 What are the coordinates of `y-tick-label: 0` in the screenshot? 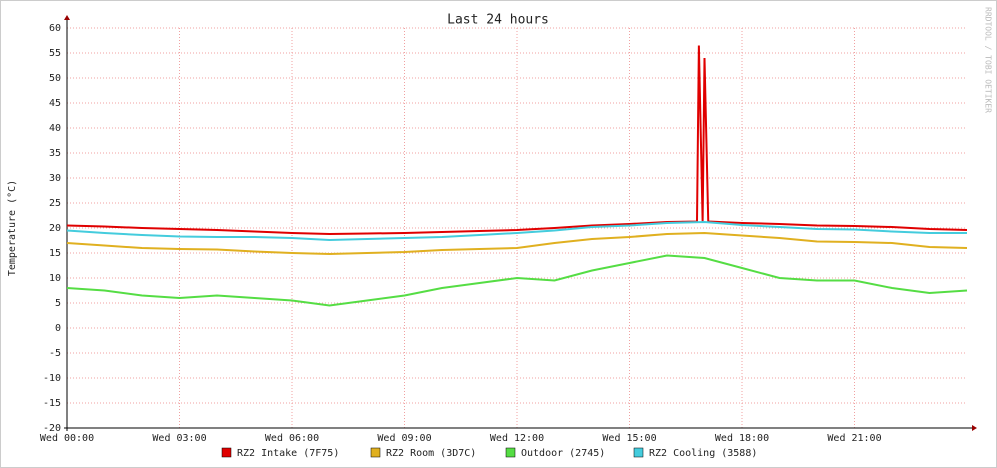 It's located at (58, 328).